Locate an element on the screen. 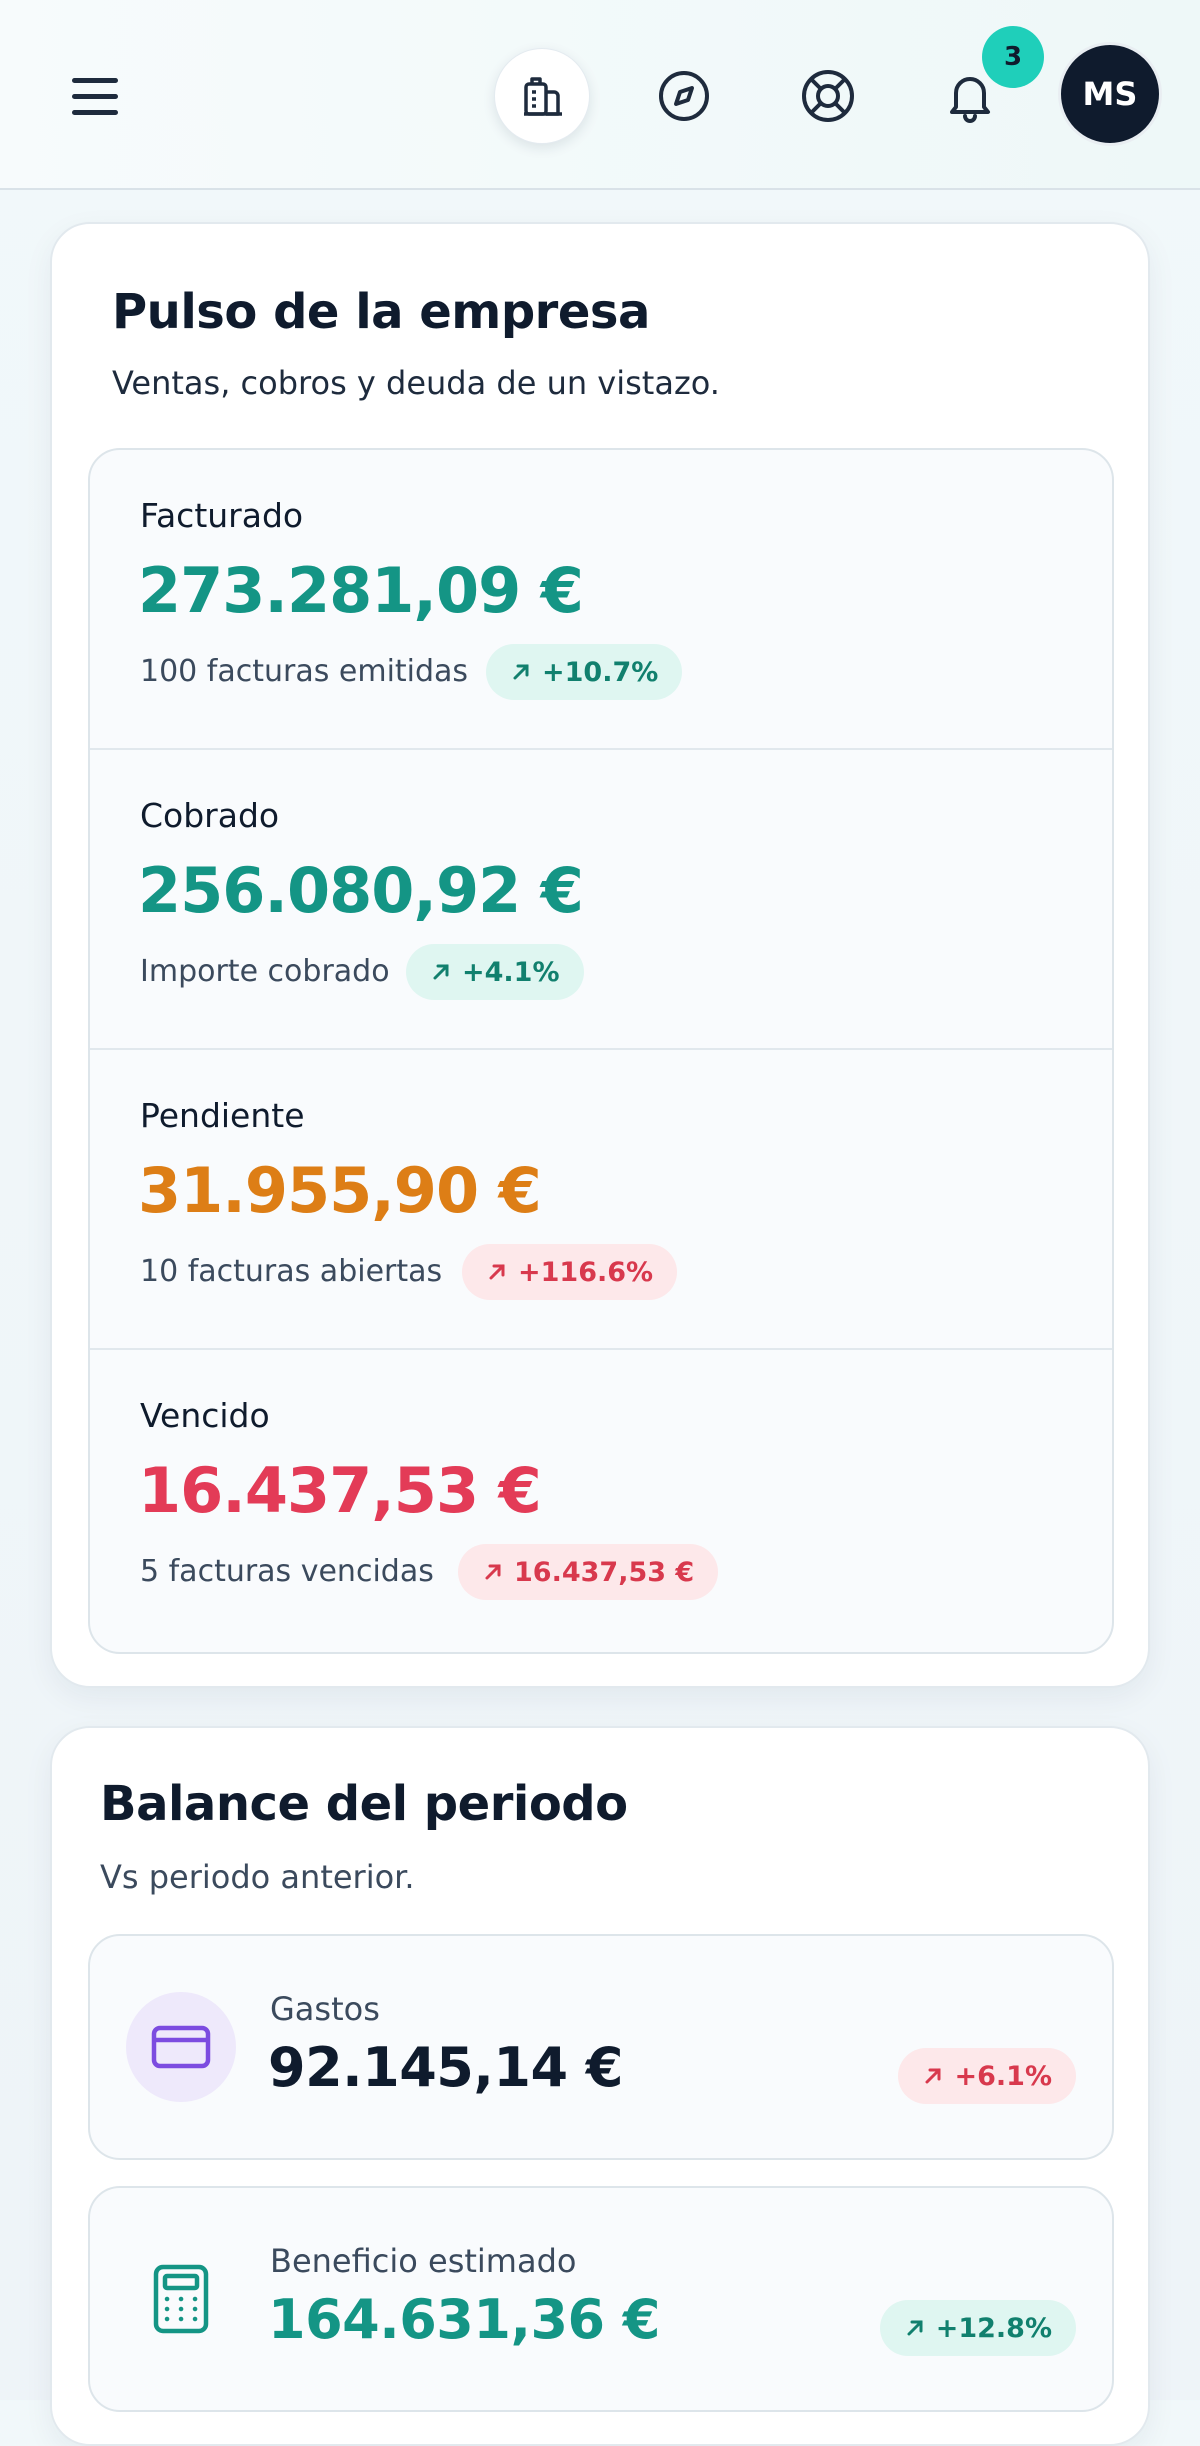 The image size is (1200, 2446). card-title: Balance del periodo is located at coordinates (364, 1804).